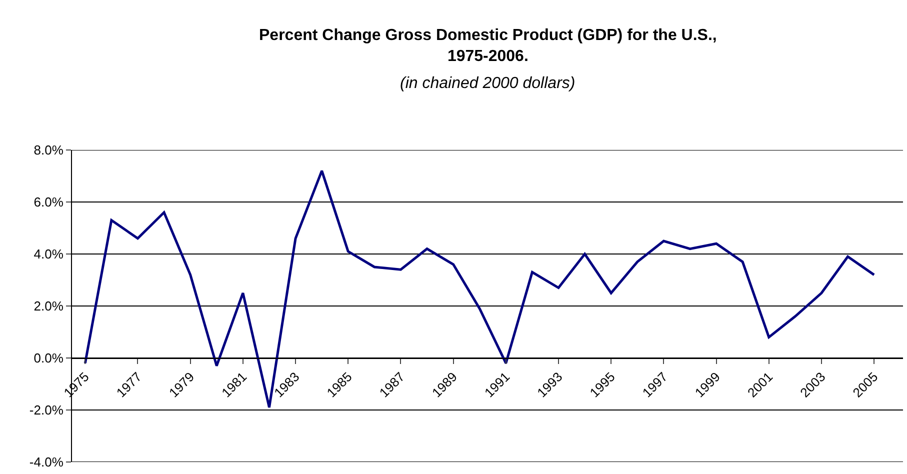 The image size is (907, 474). Describe the element at coordinates (49, 202) in the screenshot. I see `y-tick-label: 6.0%` at that location.